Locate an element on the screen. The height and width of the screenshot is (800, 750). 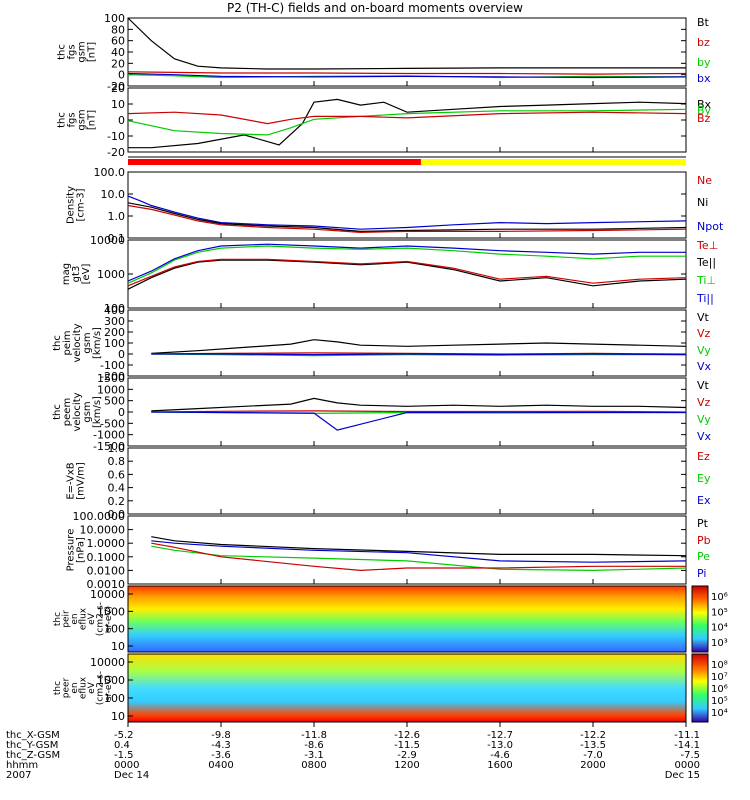
series-line-bz is located at coordinates (407, 73).